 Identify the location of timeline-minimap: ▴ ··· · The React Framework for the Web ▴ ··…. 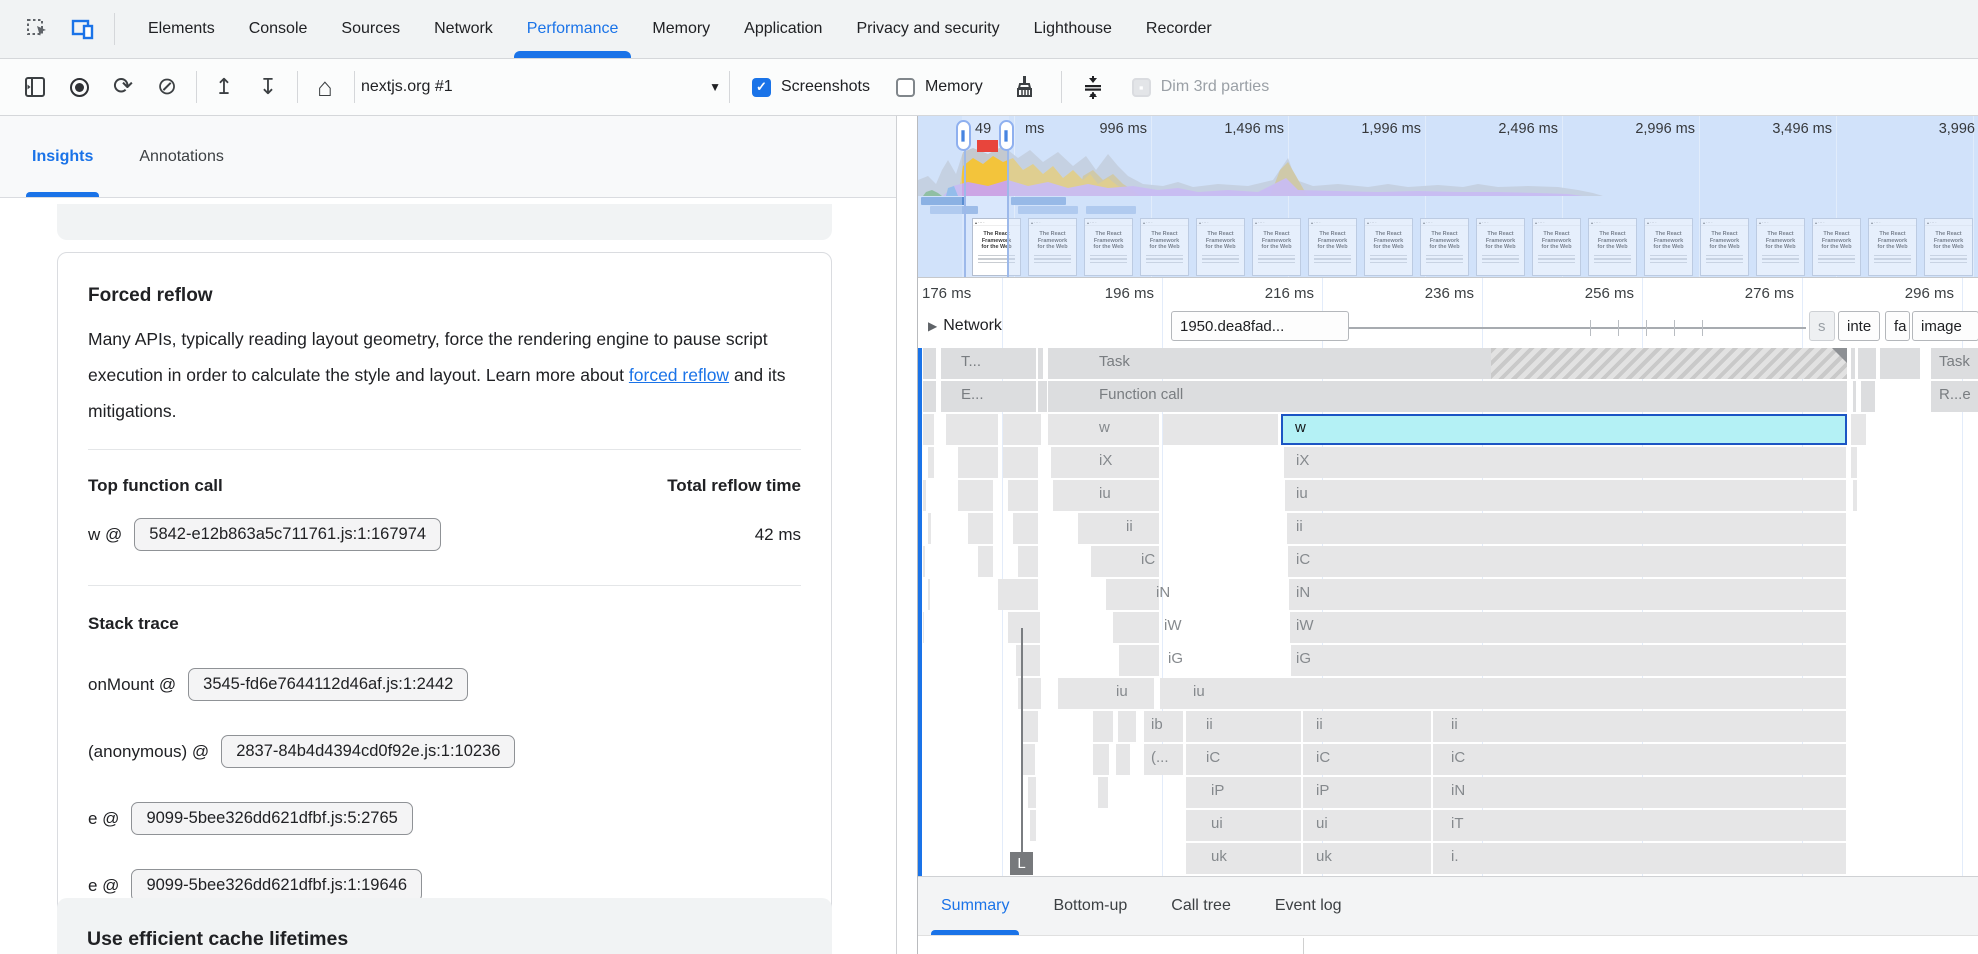
(1448, 197).